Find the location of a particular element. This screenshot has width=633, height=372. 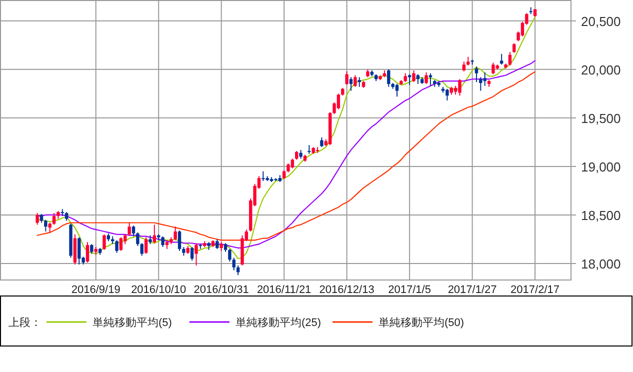

y-tick-label: 18,500 is located at coordinates (601, 215).